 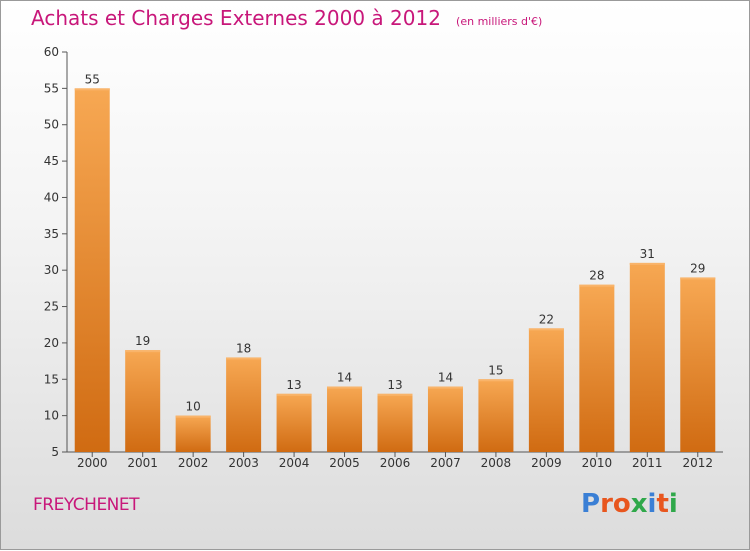 I want to click on y-tick-label: 40, so click(x=51, y=197).